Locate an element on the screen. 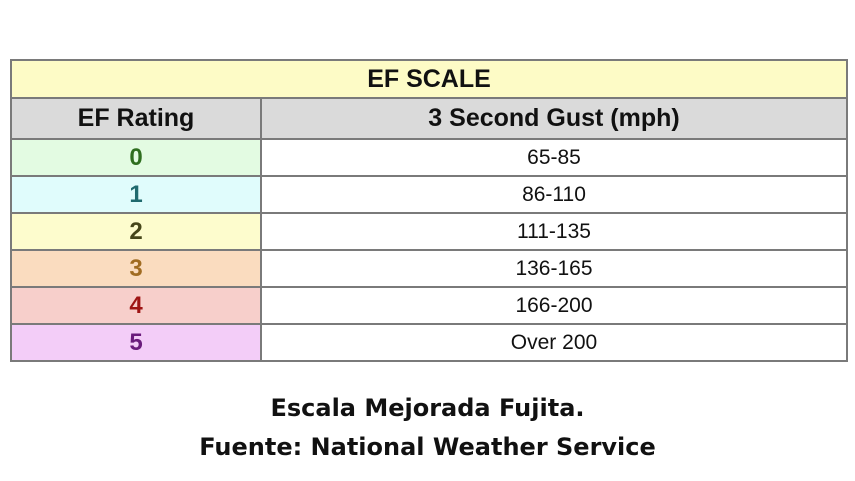 The width and height of the screenshot is (855, 481). header-row: EF Rating 3 Second Gust (mph) is located at coordinates (429, 118).